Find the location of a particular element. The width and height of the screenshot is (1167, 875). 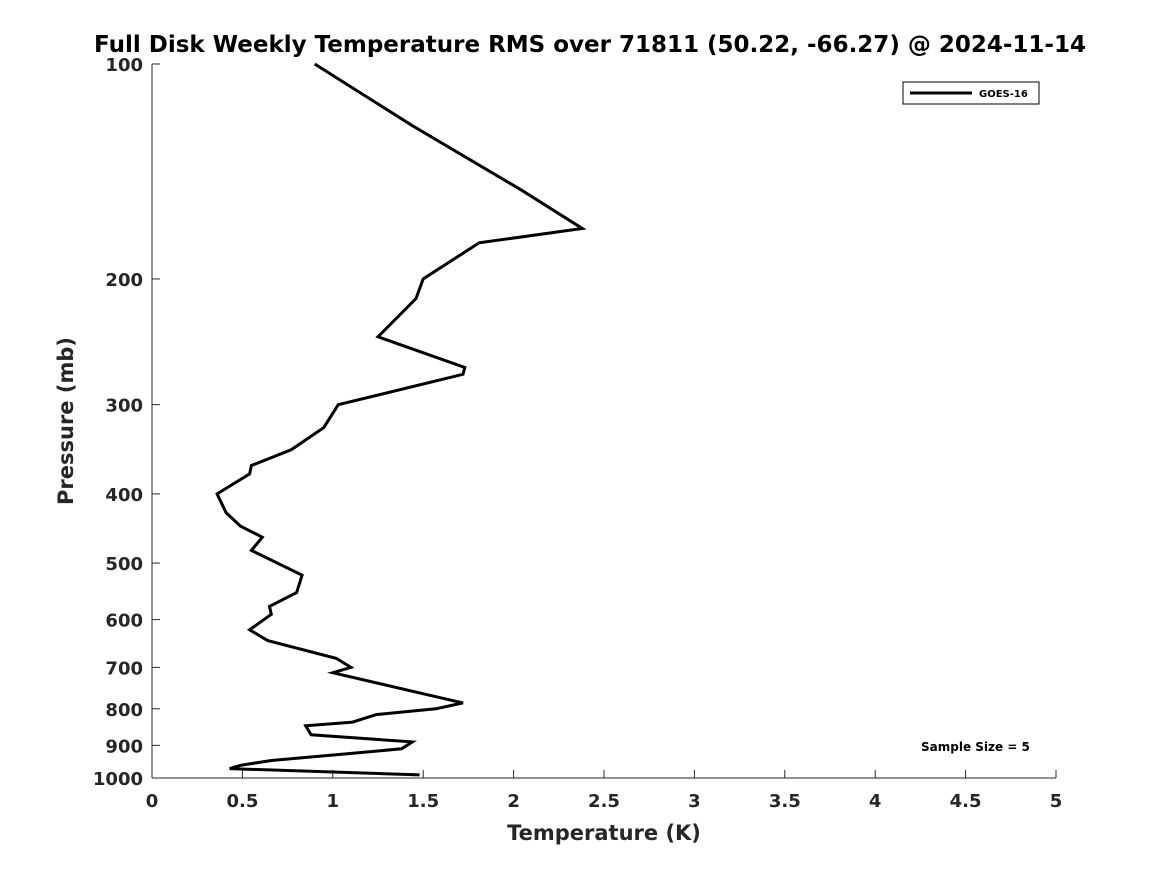

x-tick-label: 4 is located at coordinates (875, 801).